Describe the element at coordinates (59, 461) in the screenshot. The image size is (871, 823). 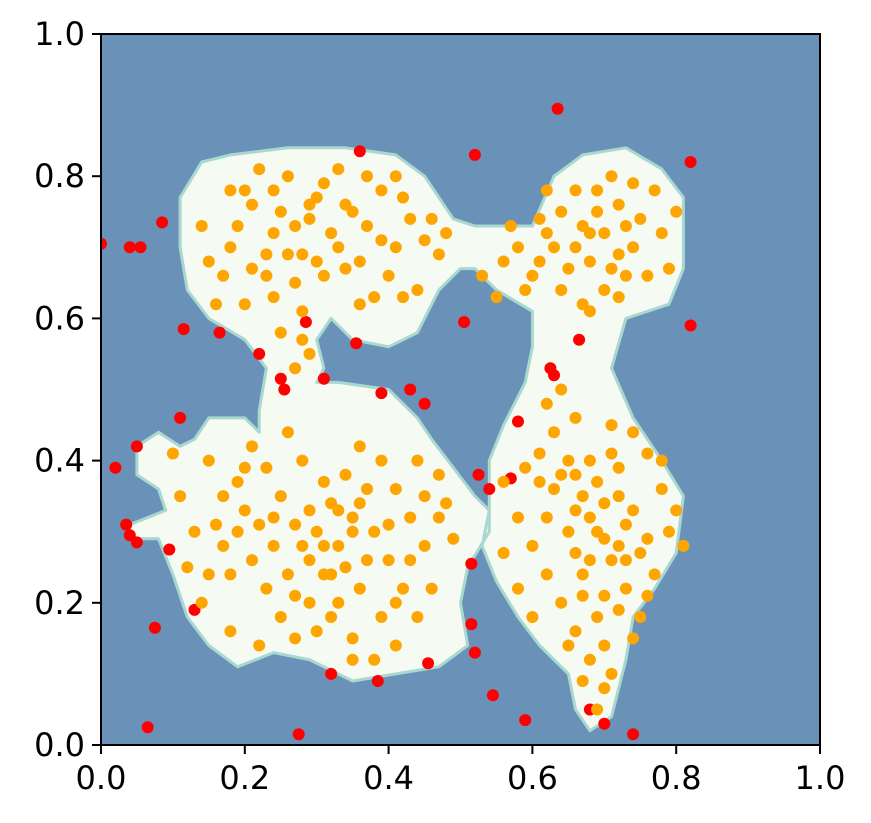
I see `y-tick-label-2: 0.4` at that location.